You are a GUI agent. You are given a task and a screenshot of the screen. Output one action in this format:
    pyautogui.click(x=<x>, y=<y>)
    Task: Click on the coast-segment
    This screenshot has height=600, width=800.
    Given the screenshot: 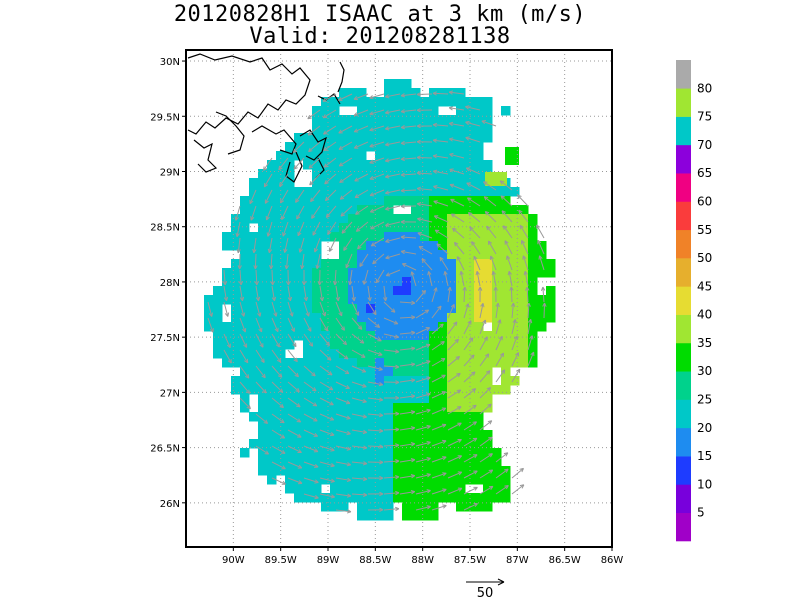 What is the action you would take?
    pyautogui.click(x=205, y=156)
    